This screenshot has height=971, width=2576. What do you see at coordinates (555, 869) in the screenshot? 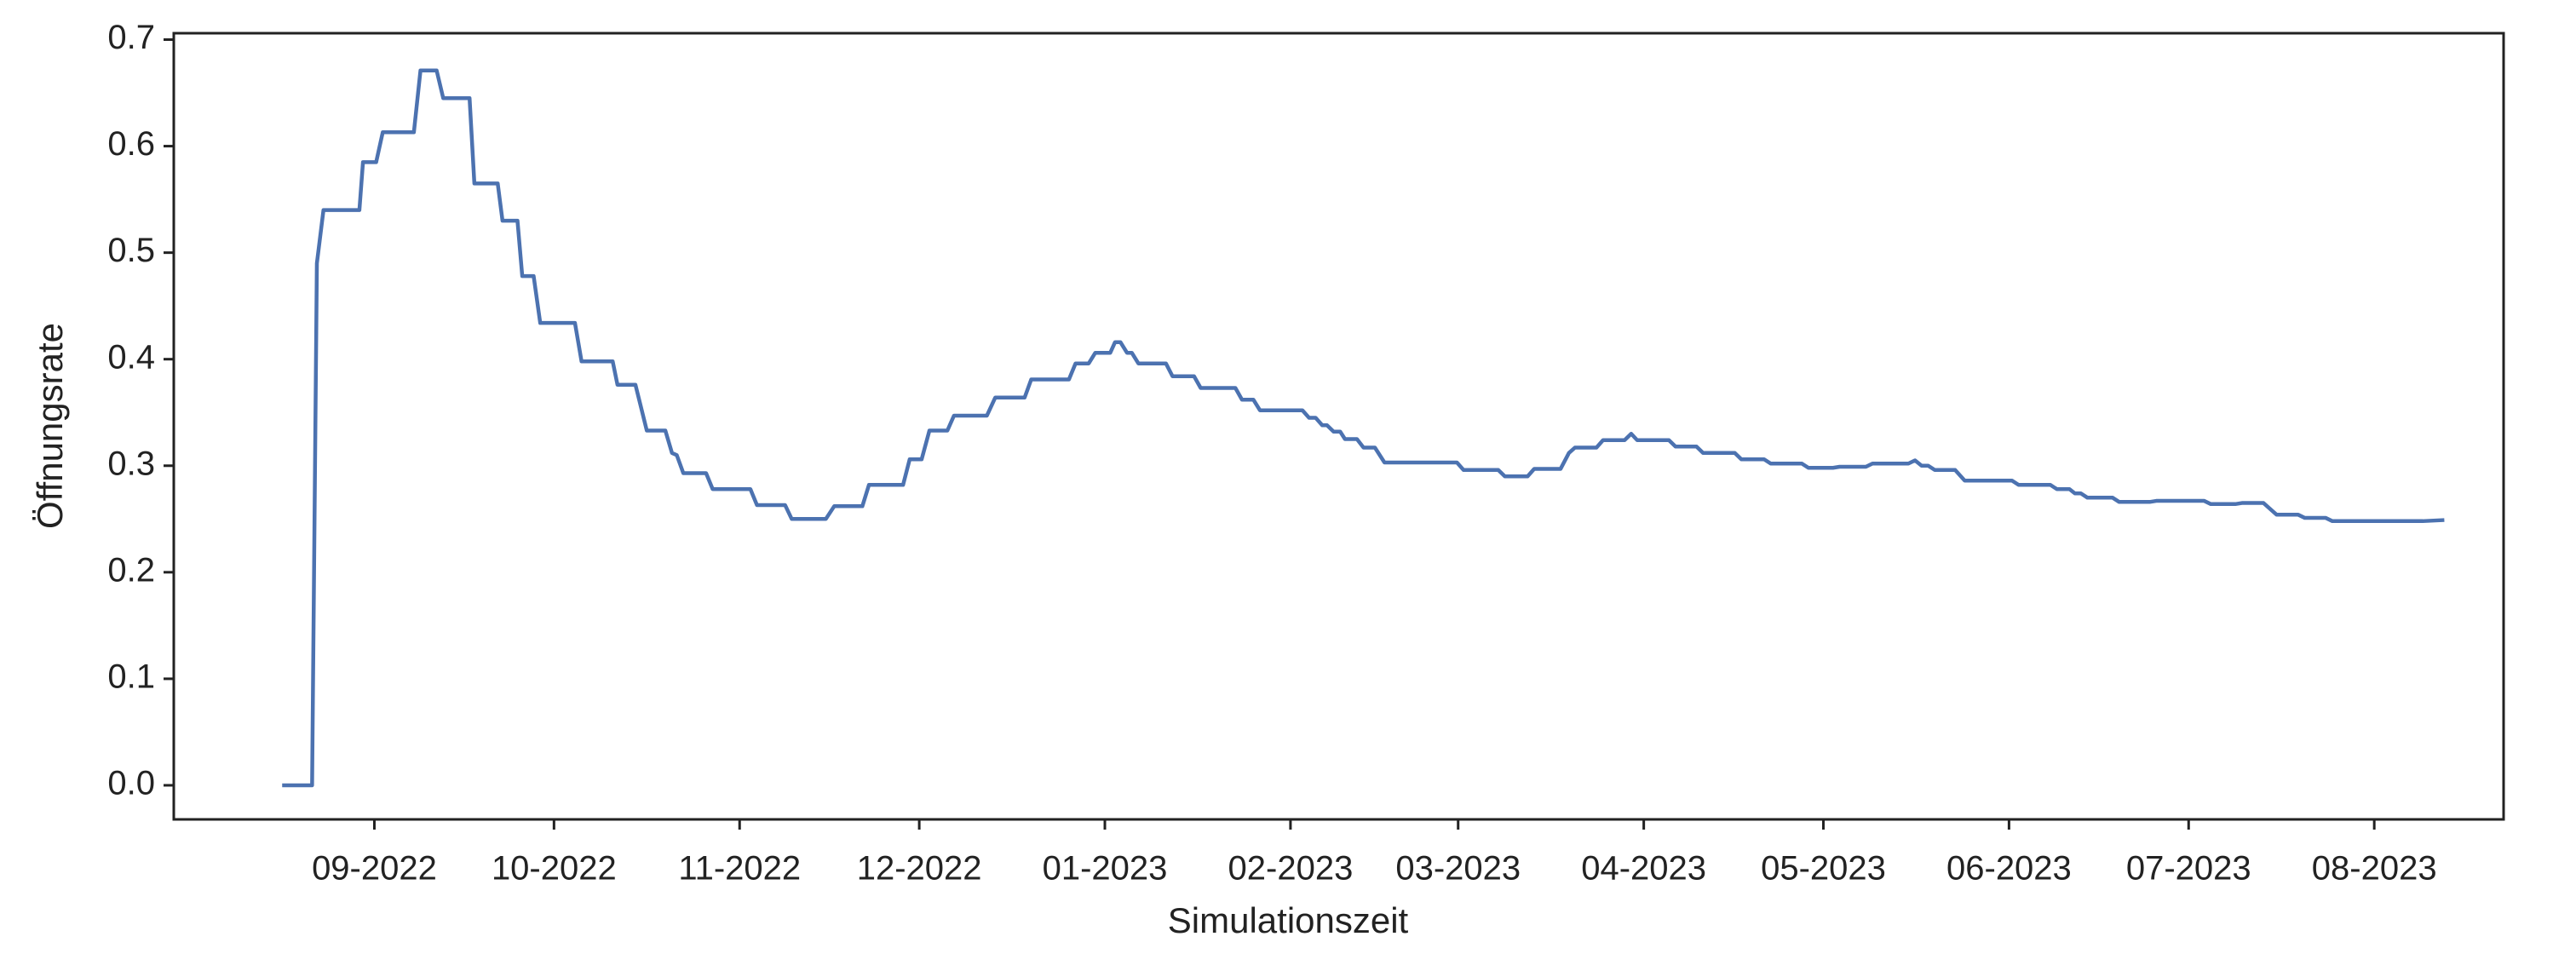
I see `x-tick-label: 10-2022` at bounding box center [555, 869].